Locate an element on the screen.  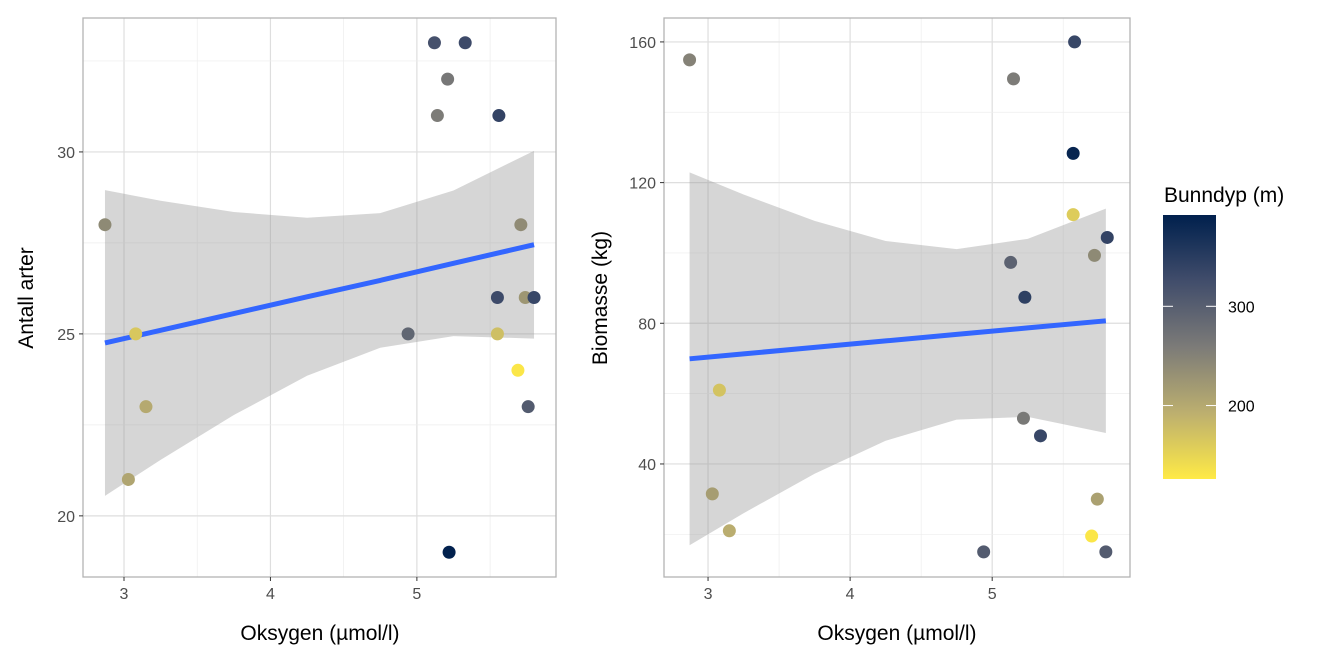
y-tick-label: 160 is located at coordinates (642, 43).